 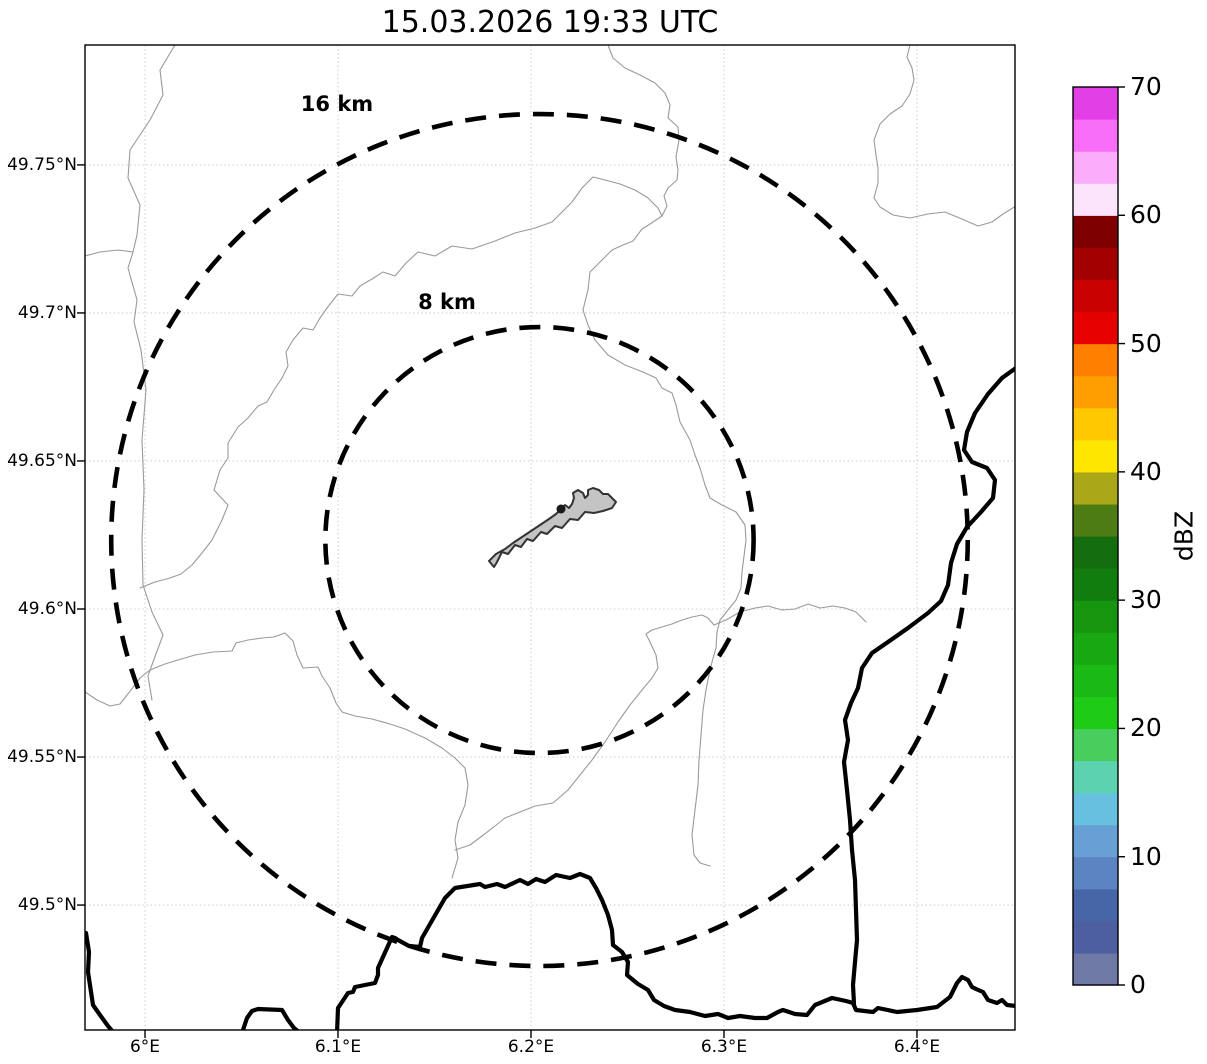 I want to click on colorbar-tick-label: 20, so click(x=1146, y=728).